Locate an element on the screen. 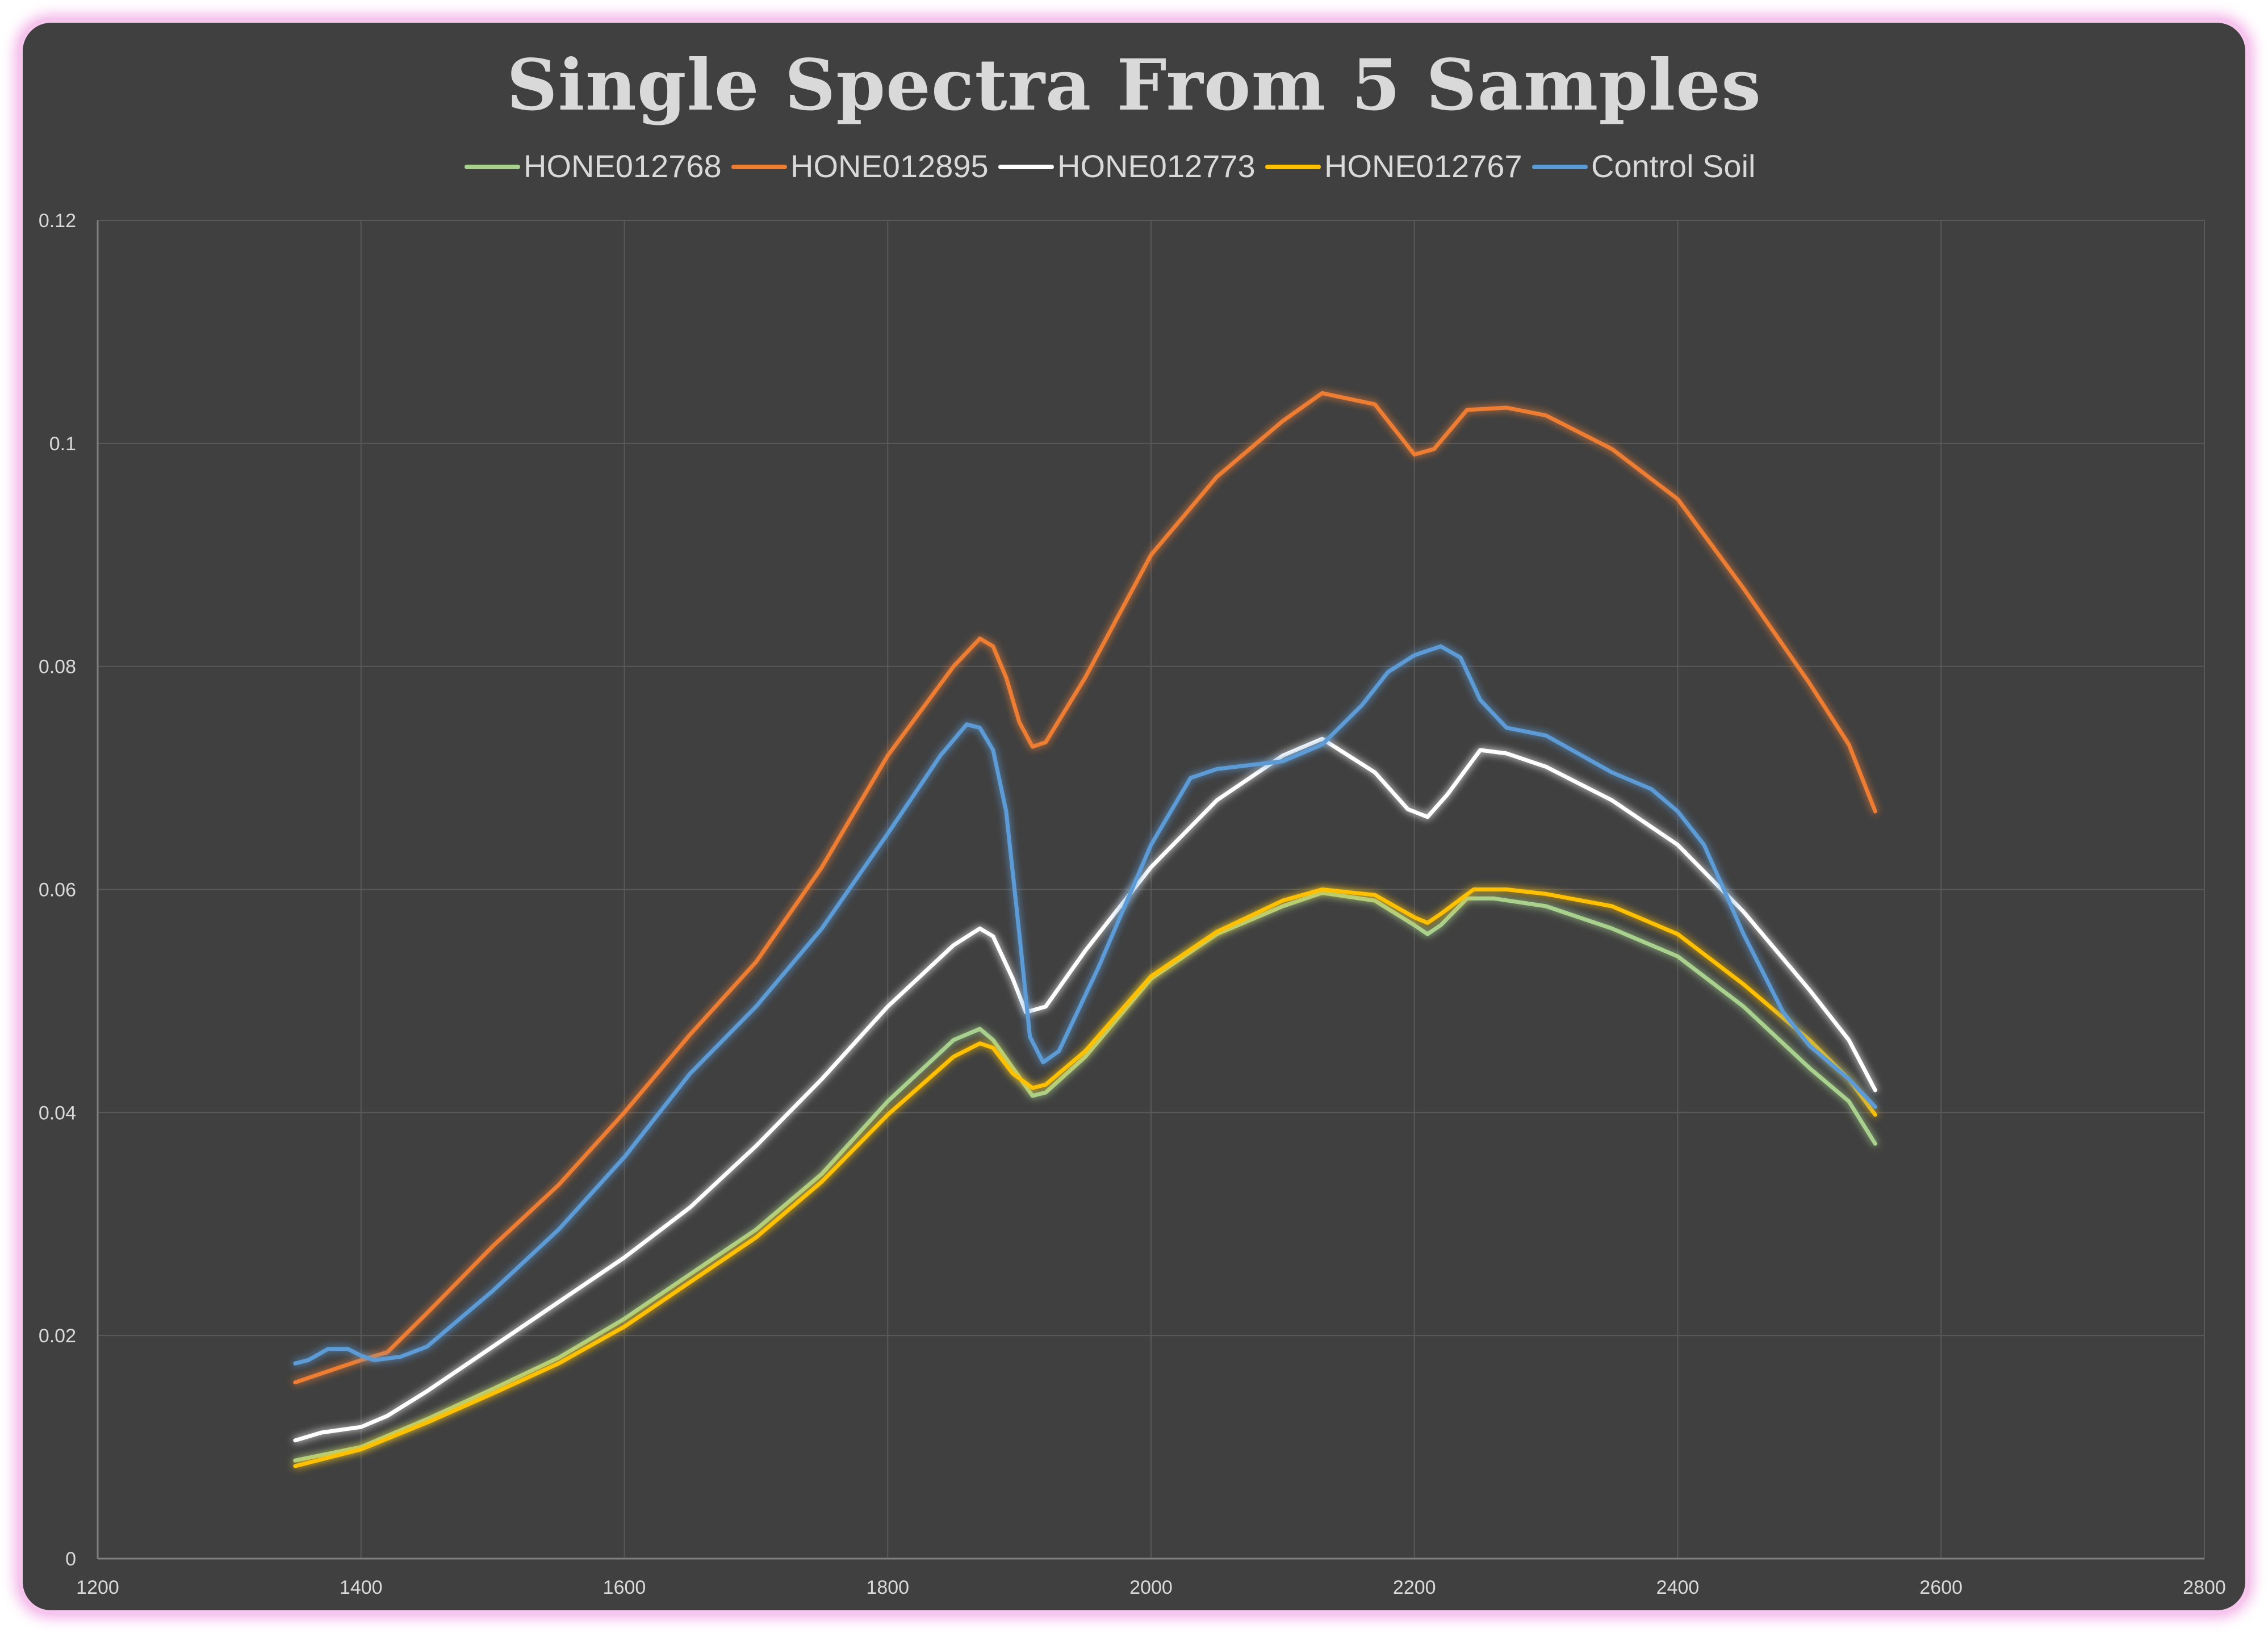  x-tick-label: 1400 is located at coordinates (361, 1587).